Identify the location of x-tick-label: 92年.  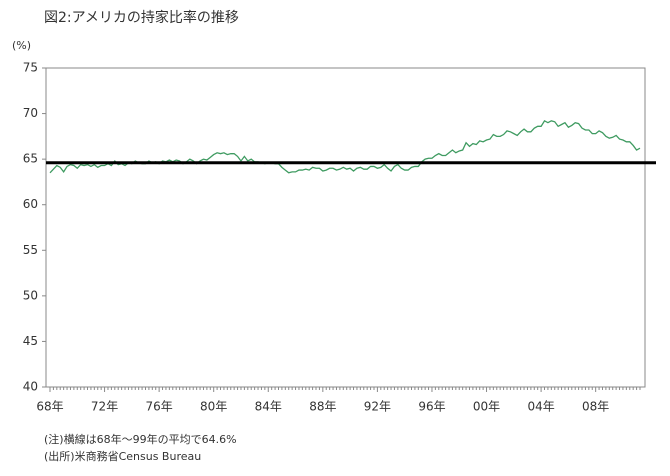
(377, 407).